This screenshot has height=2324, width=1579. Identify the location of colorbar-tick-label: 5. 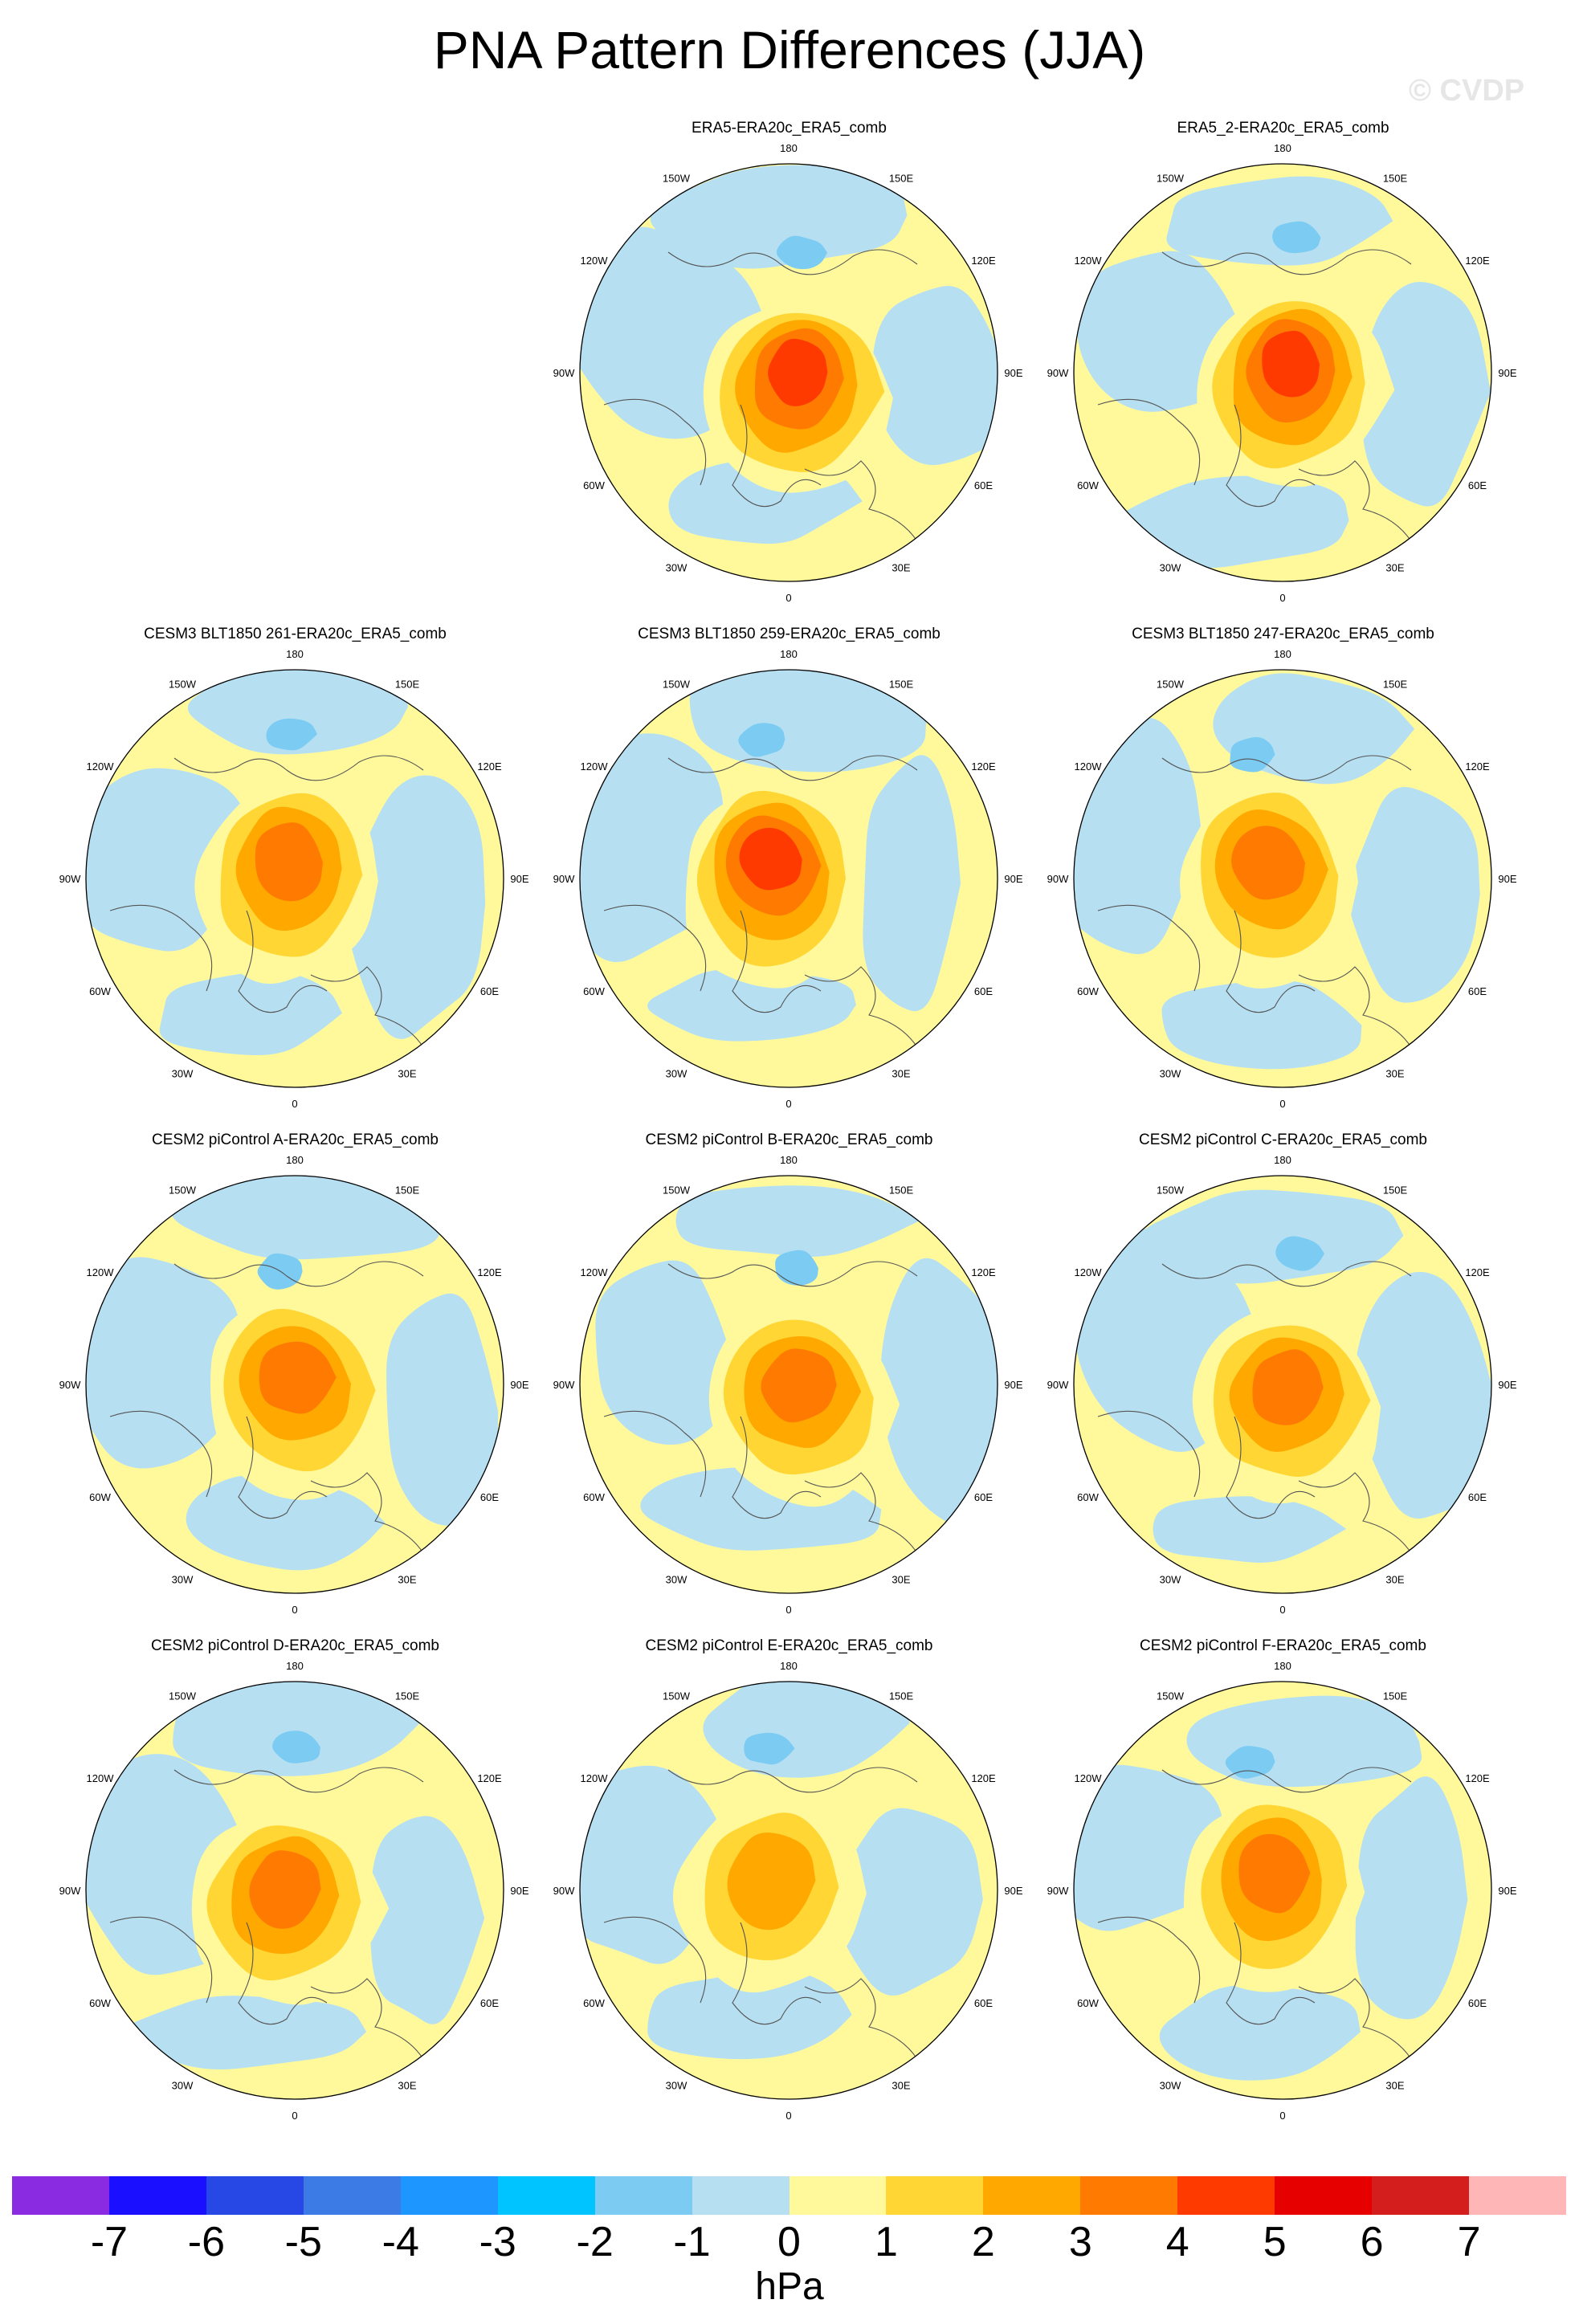
(1275, 2242).